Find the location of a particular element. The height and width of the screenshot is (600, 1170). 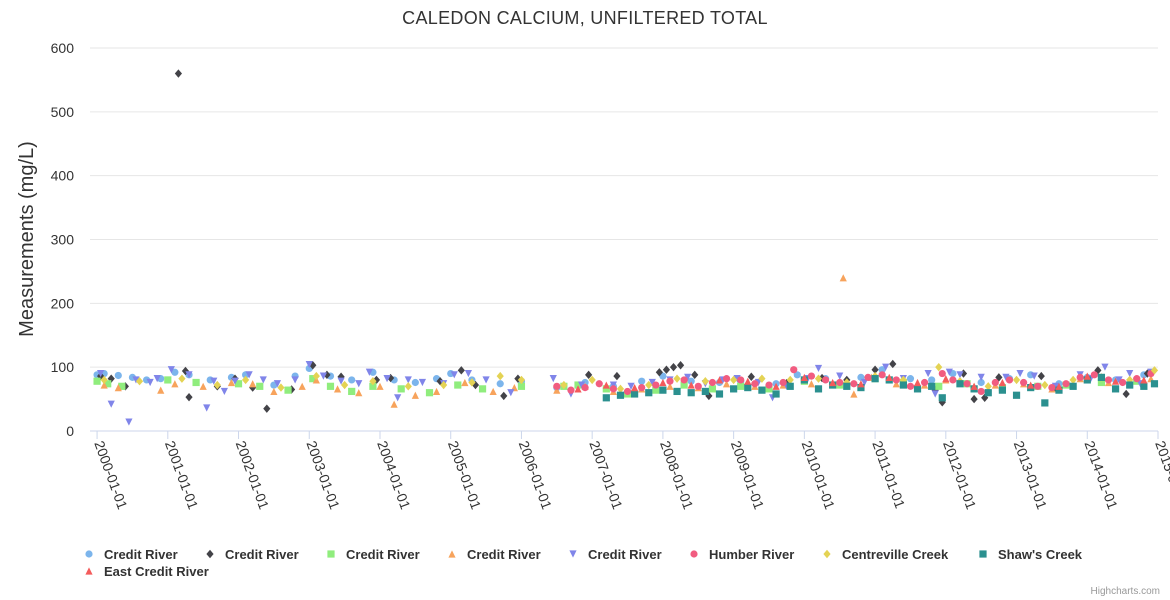

legend-label: East Credit River is located at coordinates (156, 571).